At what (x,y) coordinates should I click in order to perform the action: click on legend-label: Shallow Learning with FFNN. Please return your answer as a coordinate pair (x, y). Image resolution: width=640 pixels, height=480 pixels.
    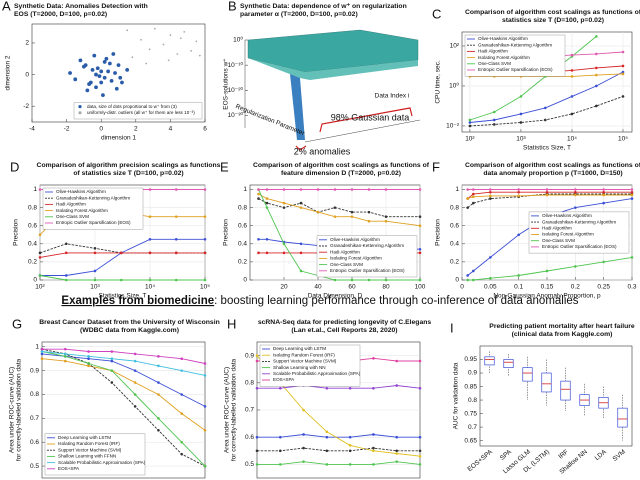
    Looking at the image, I should click on (87, 456).